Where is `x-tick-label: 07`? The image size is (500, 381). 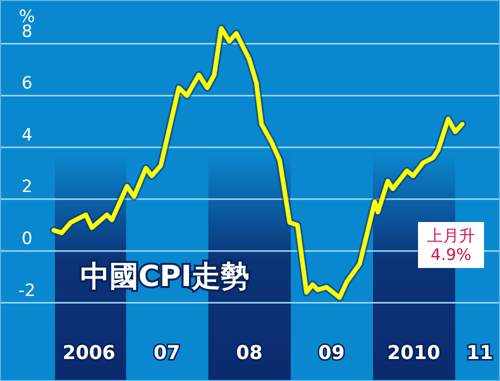
x-tick-label: 07 is located at coordinates (167, 353).